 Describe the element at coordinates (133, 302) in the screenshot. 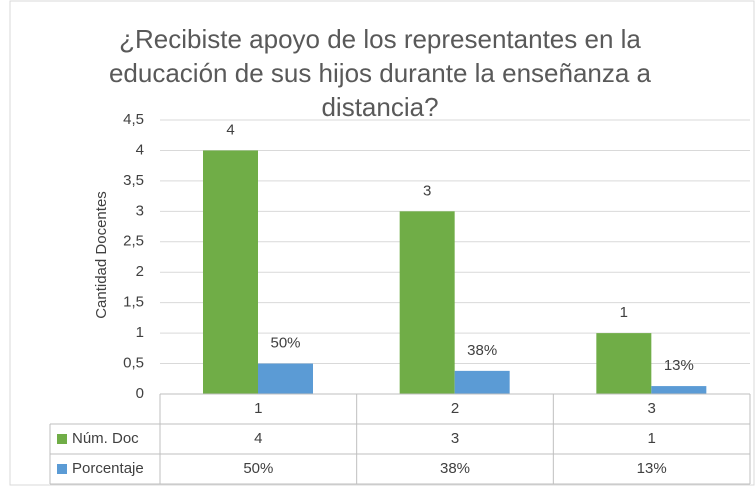

I see `y-tick-label: 1,5` at that location.